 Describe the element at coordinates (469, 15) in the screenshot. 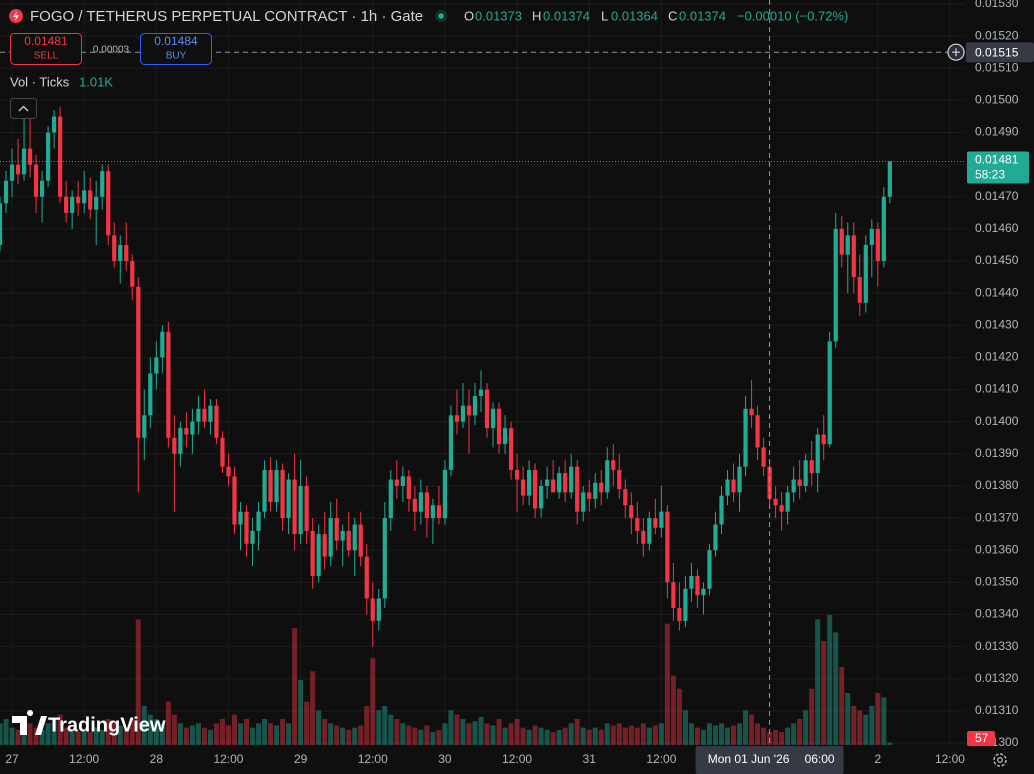

I see `ohlc-label: O` at that location.